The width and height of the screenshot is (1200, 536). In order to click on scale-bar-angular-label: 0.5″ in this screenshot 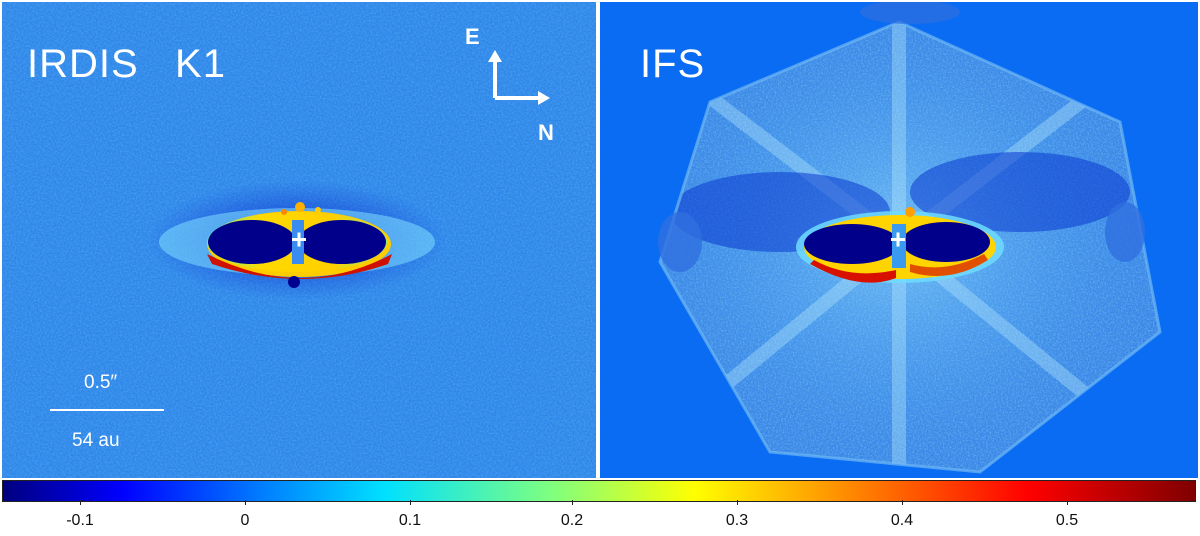, I will do `click(101, 382)`.